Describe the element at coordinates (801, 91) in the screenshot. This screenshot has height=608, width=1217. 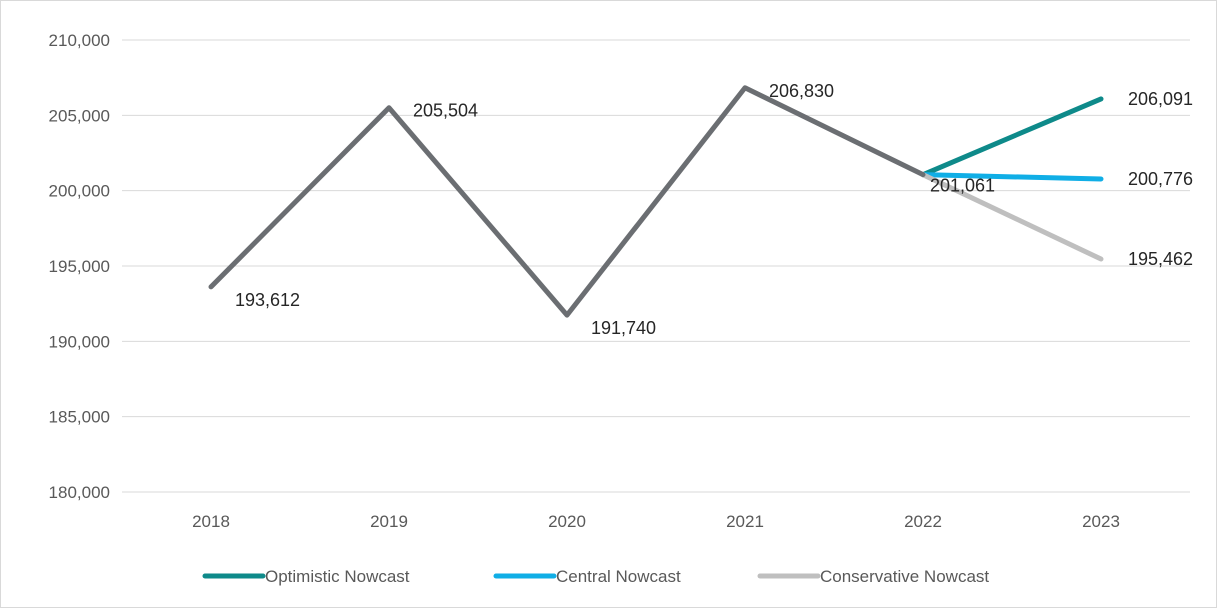
I see `data-label: 206,830` at that location.